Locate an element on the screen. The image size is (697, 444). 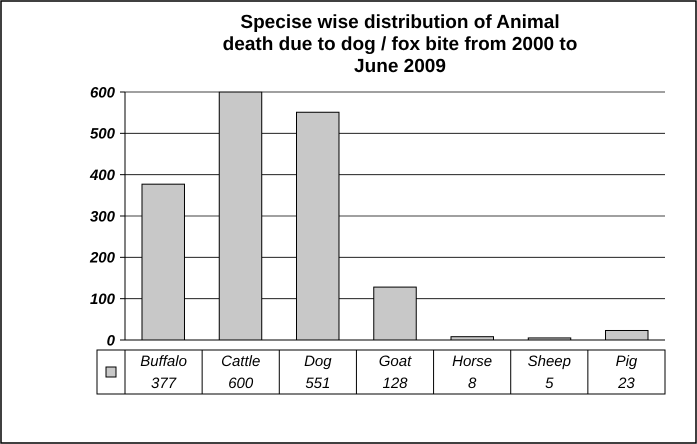
x-tick-label: Cattle is located at coordinates (240, 361).